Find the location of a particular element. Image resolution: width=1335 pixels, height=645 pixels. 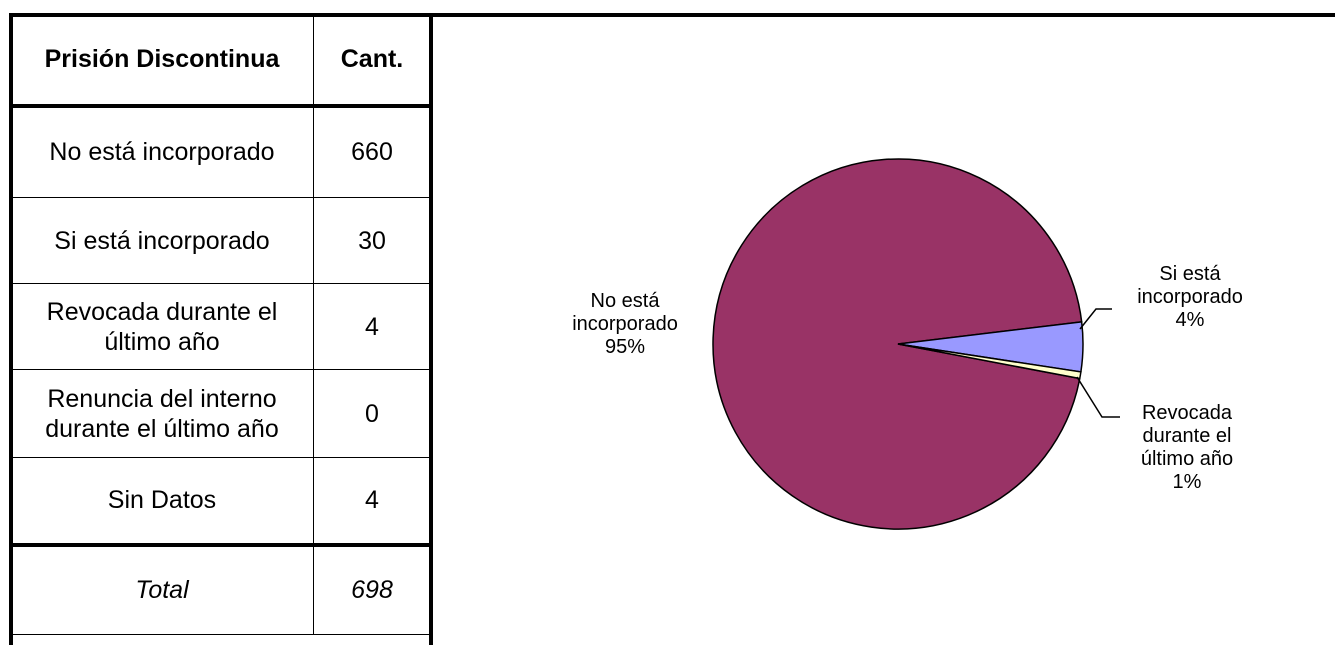

row-label: No está incorporado is located at coordinates (162, 151).